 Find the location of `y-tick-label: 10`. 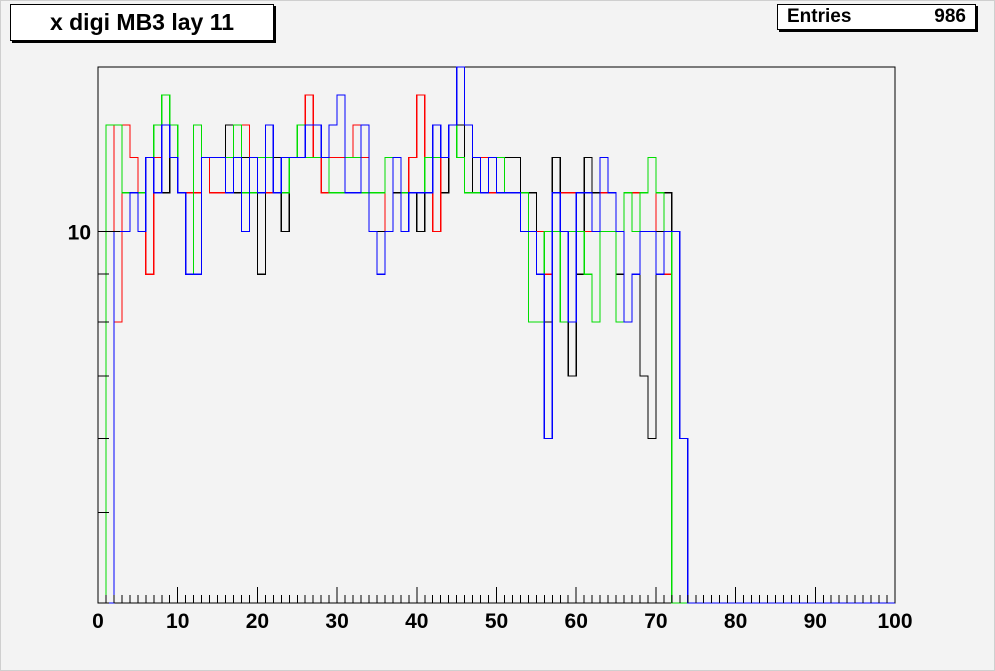

y-tick-label: 10 is located at coordinates (79, 232).